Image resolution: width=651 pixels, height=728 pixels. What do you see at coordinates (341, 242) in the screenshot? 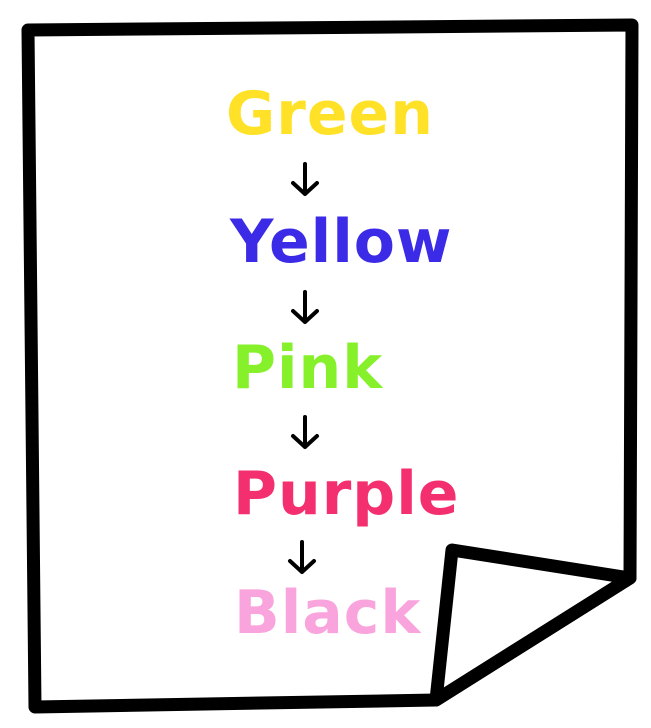
I see `word-yellow: Yellow` at bounding box center [341, 242].